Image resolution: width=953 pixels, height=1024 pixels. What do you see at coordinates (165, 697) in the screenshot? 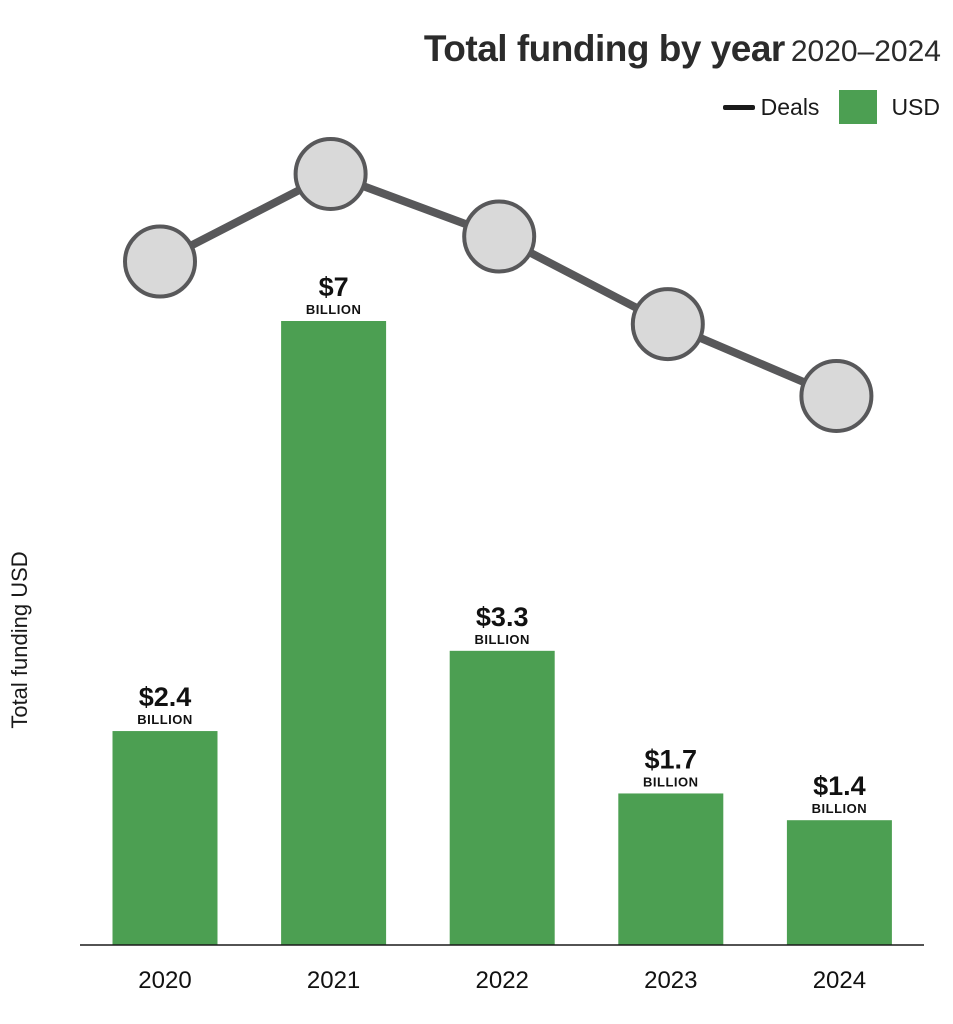
I see `value-label-2020: $2.4` at bounding box center [165, 697].